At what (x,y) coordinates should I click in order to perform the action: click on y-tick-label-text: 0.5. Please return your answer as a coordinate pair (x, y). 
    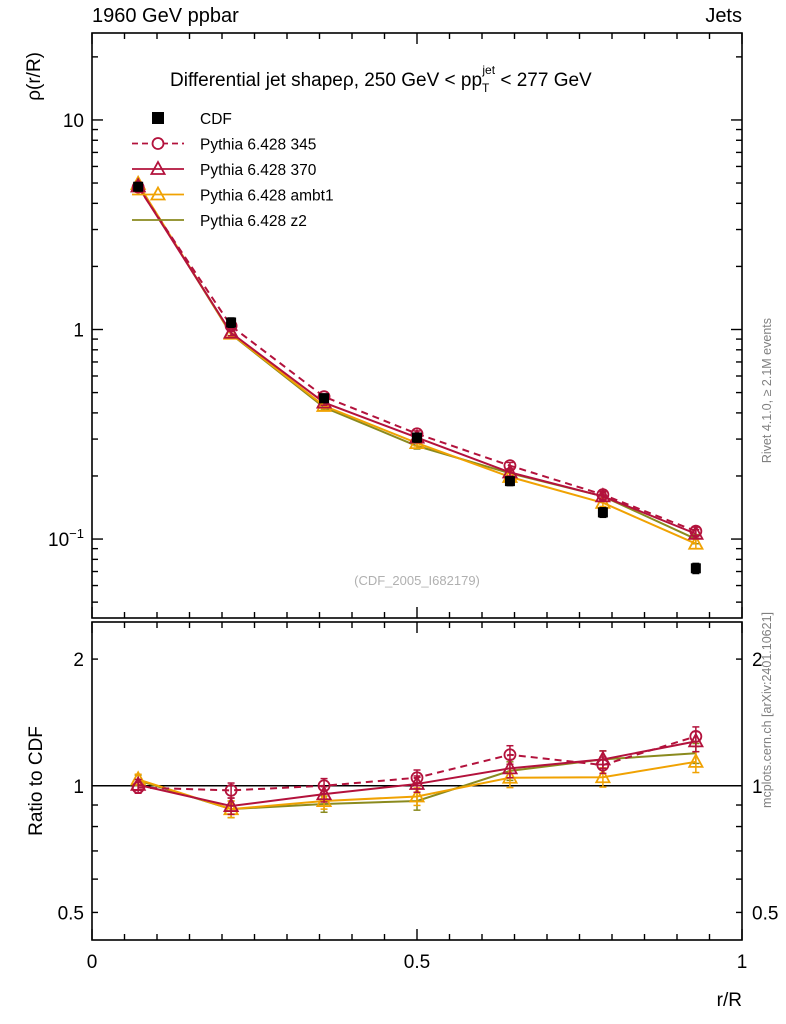
    Looking at the image, I should click on (71, 913).